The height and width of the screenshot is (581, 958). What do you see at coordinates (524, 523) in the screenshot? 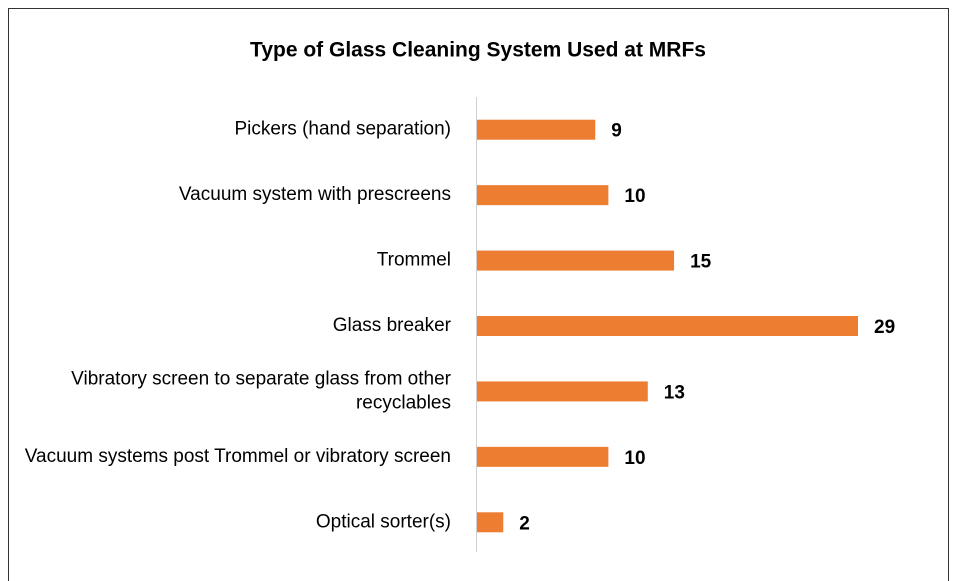
I see `data-label: 2` at bounding box center [524, 523].